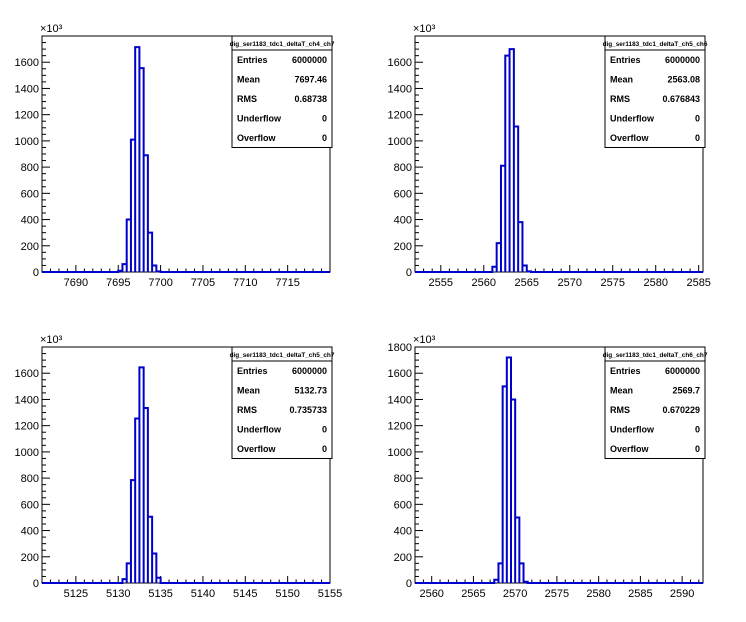 The image size is (746, 622). Describe the element at coordinates (527, 283) in the screenshot. I see `x-tick-label: 2565` at that location.